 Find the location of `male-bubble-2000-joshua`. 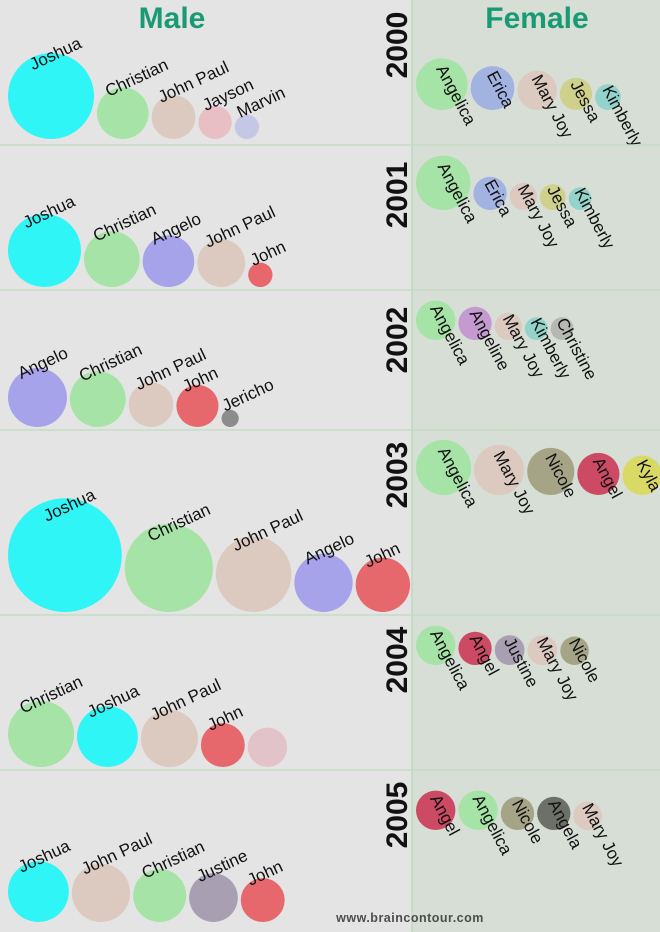

male-bubble-2000-joshua is located at coordinates (51, 96).